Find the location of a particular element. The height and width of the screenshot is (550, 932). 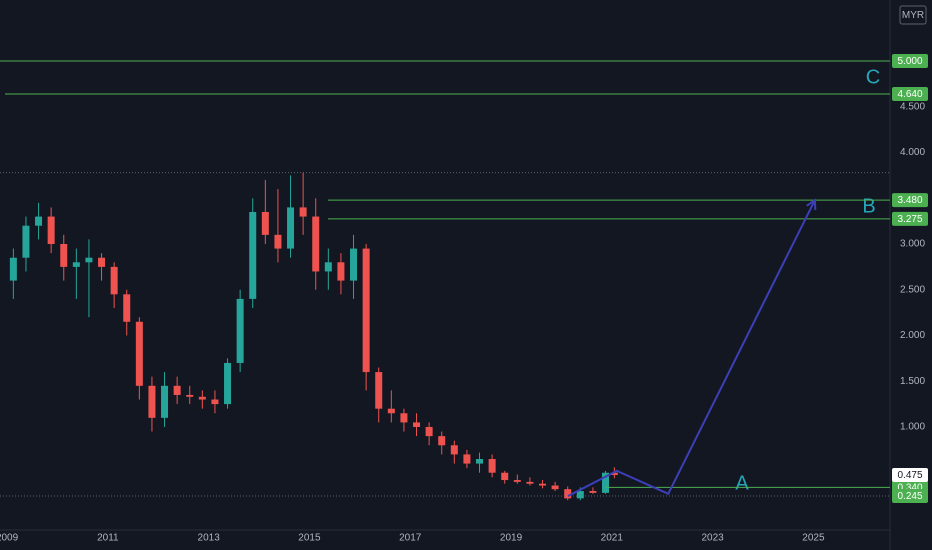

y-tick-label: 1.500 is located at coordinates (912, 381).